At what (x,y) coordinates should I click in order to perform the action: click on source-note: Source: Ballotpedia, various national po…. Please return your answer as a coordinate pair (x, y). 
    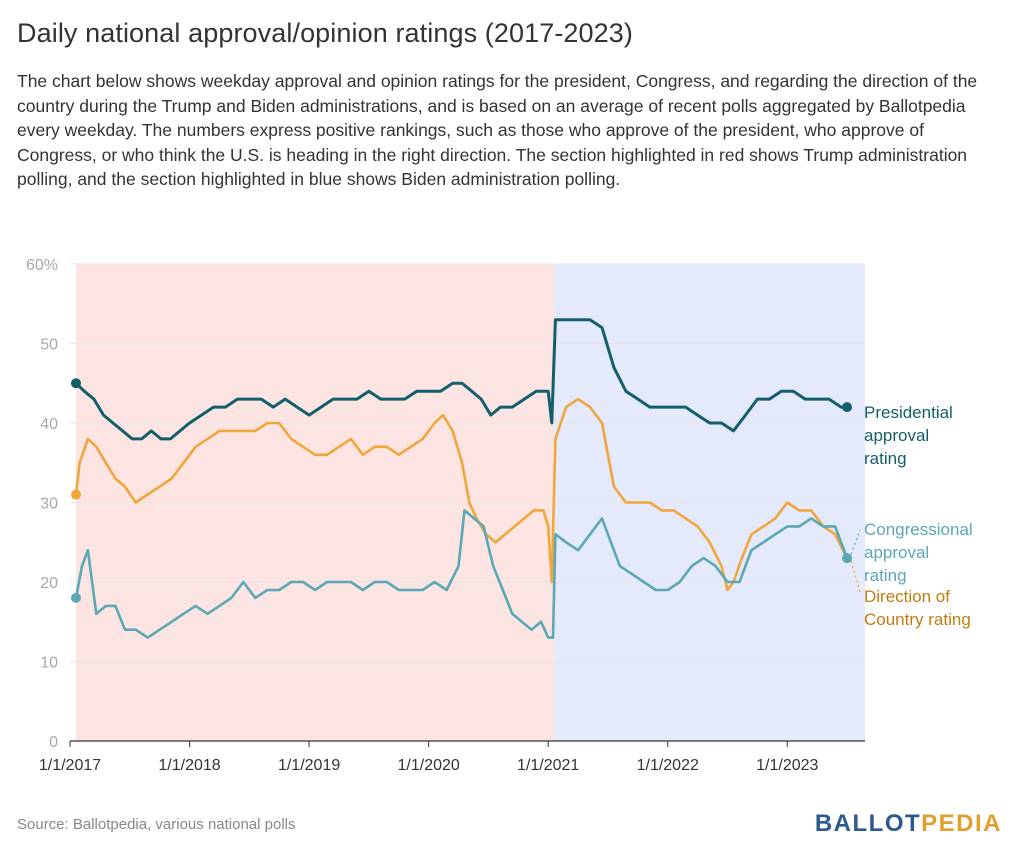
    Looking at the image, I should click on (156, 824).